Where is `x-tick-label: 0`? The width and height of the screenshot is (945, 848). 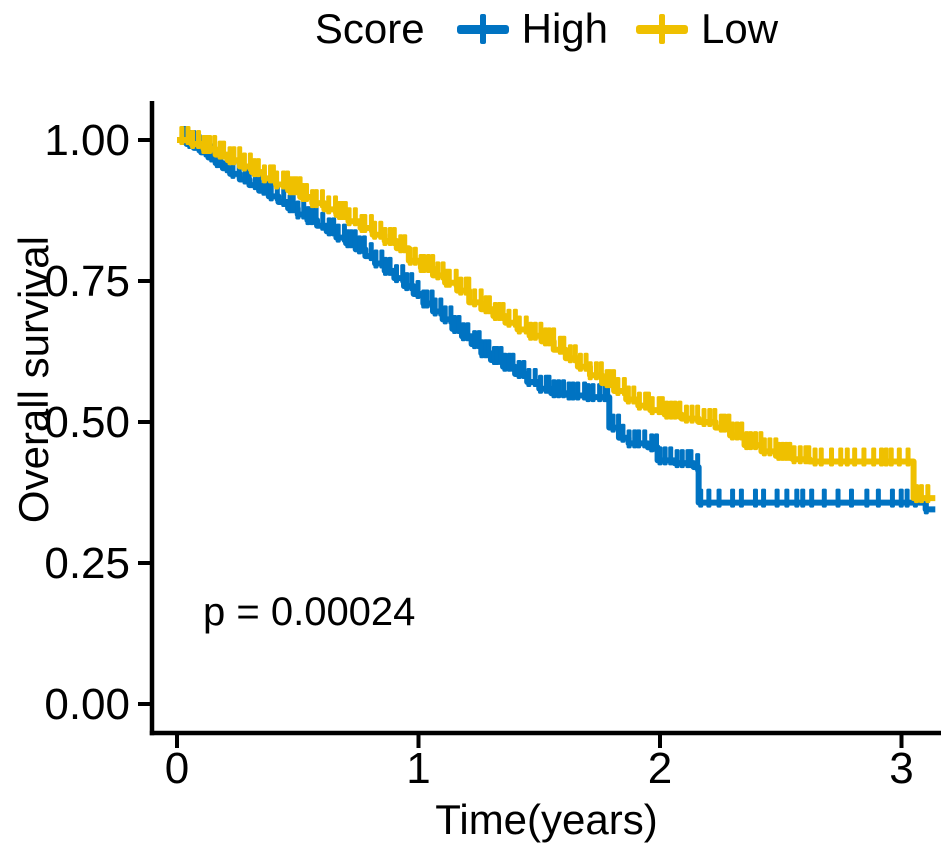 x-tick-label: 0 is located at coordinates (177, 768).